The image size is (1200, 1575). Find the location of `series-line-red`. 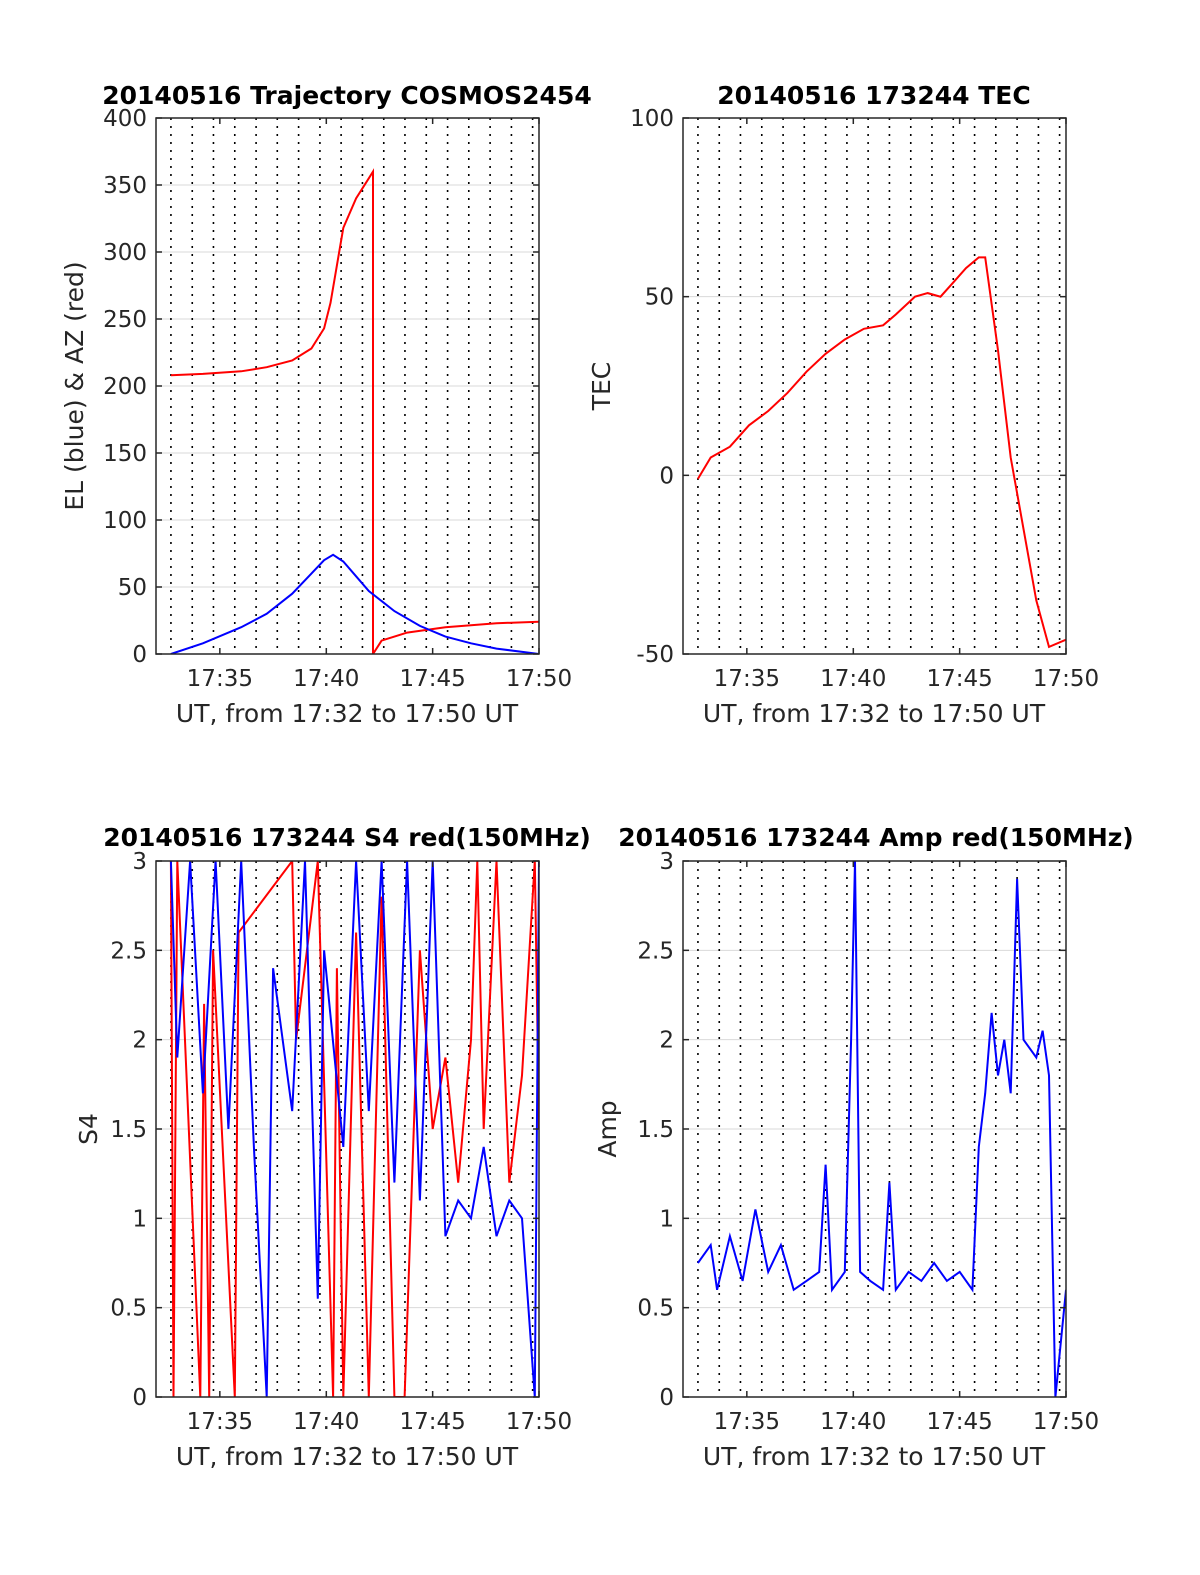

series-line-red is located at coordinates (354, 1129).